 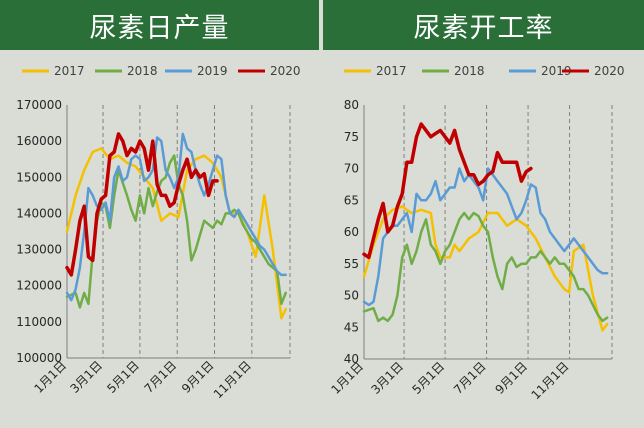 What do you see at coordinates (512, 378) in the screenshot?
I see `x-tick-label: 9月1日` at bounding box center [512, 378].